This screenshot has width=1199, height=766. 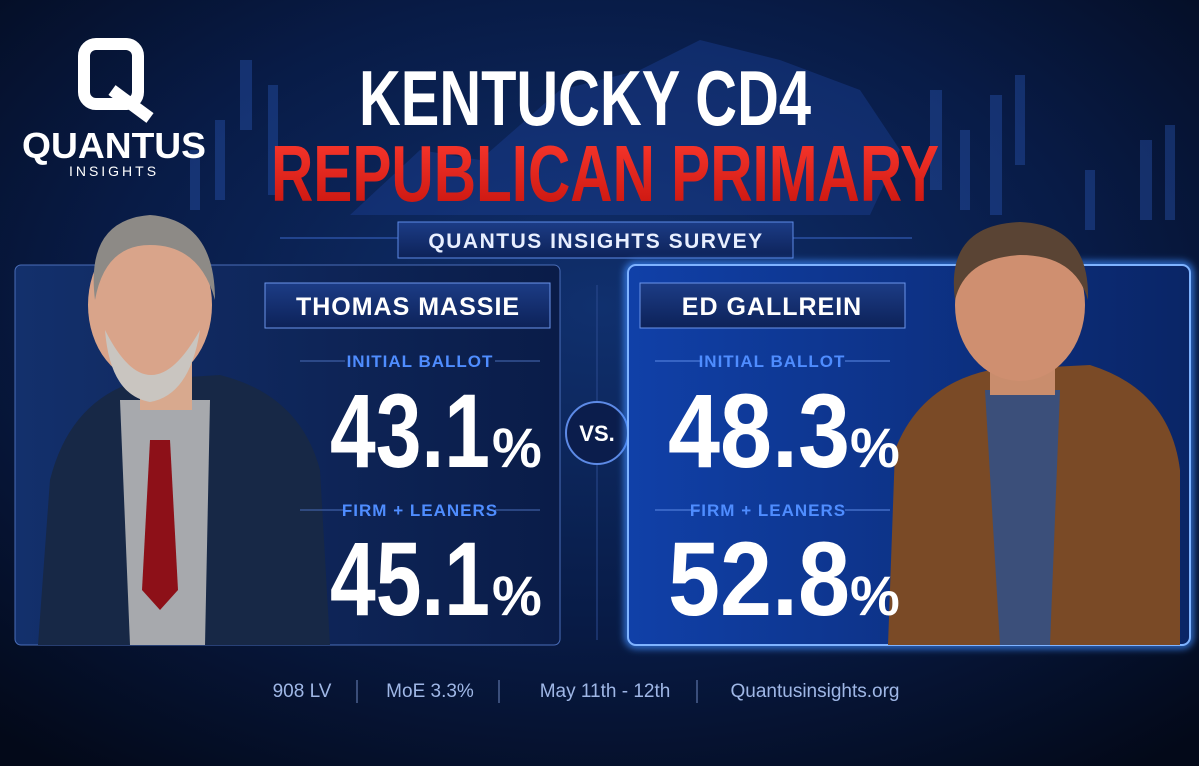 I want to click on logo: QUANTUS INSIGHTS, so click(x=114, y=108).